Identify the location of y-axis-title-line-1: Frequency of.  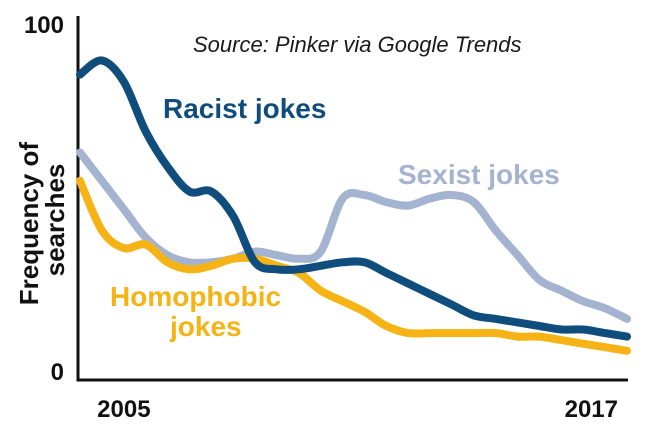
(29, 224).